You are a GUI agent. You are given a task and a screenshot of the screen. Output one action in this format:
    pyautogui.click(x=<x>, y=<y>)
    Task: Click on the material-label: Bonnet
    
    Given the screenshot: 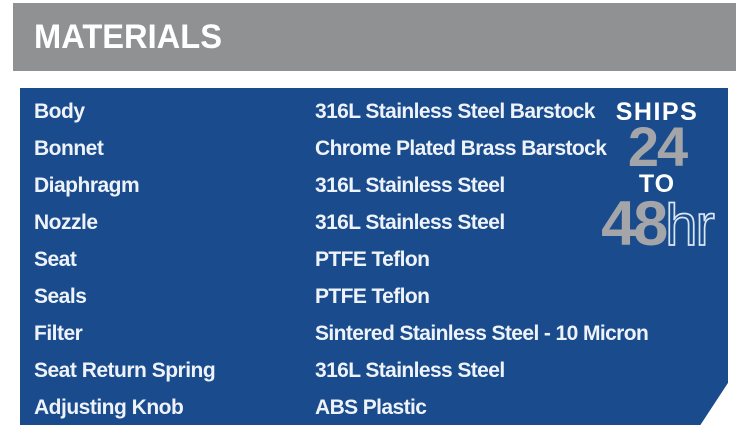 What is the action you would take?
    pyautogui.click(x=69, y=148)
    